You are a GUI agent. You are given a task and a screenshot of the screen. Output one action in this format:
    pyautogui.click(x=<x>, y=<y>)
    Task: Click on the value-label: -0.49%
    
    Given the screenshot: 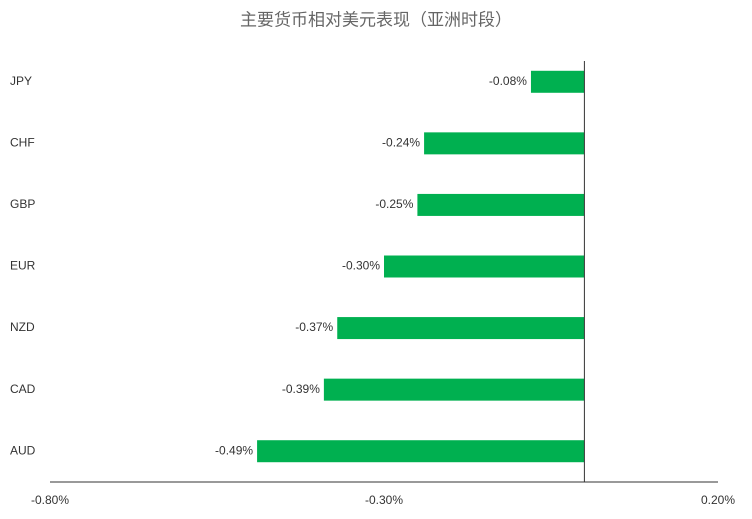 What is the action you would take?
    pyautogui.click(x=234, y=450)
    